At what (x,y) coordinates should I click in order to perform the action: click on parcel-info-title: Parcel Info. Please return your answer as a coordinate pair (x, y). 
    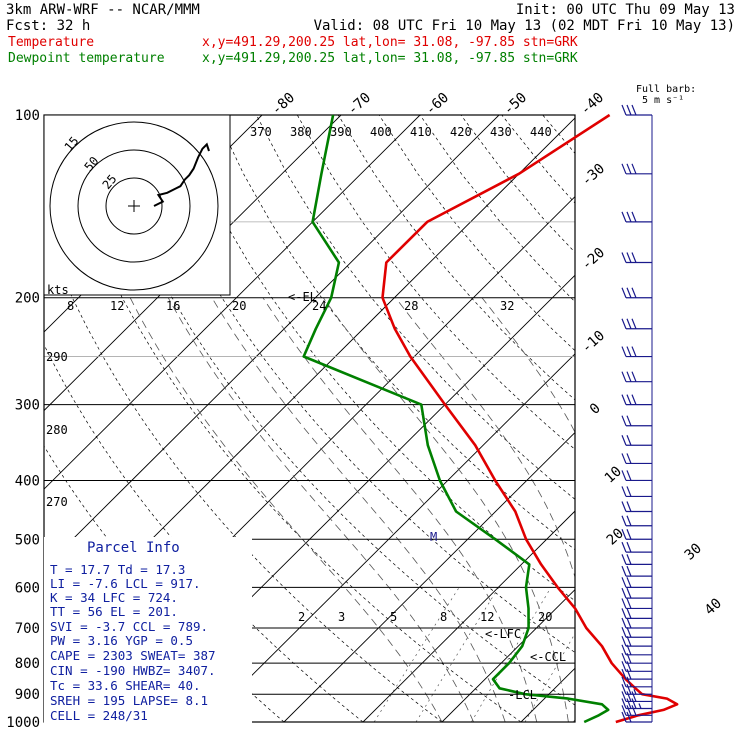
    Looking at the image, I should click on (133, 548).